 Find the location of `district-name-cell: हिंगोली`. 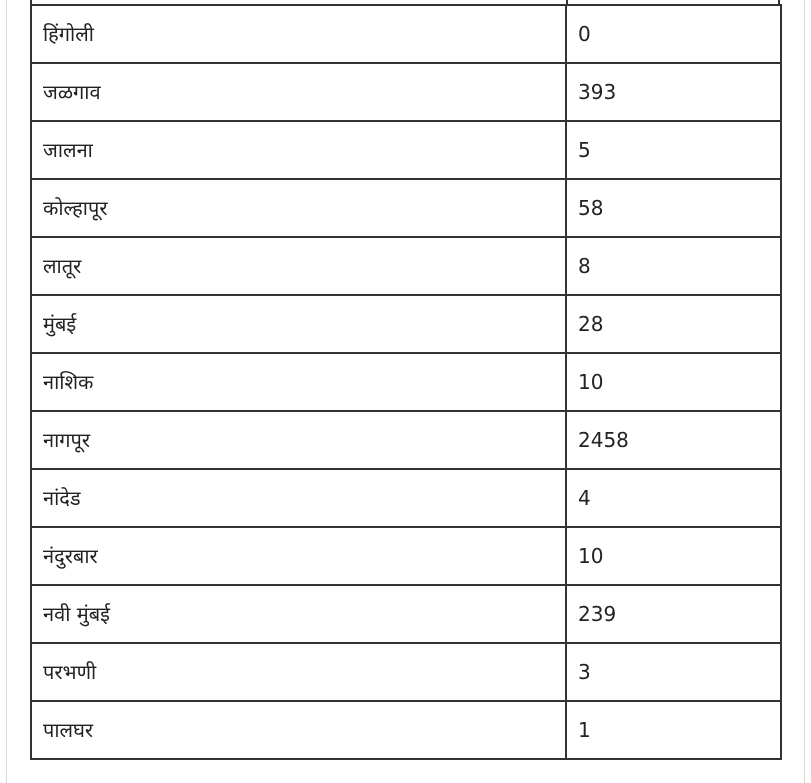

district-name-cell: हिंगोली is located at coordinates (298, 34).